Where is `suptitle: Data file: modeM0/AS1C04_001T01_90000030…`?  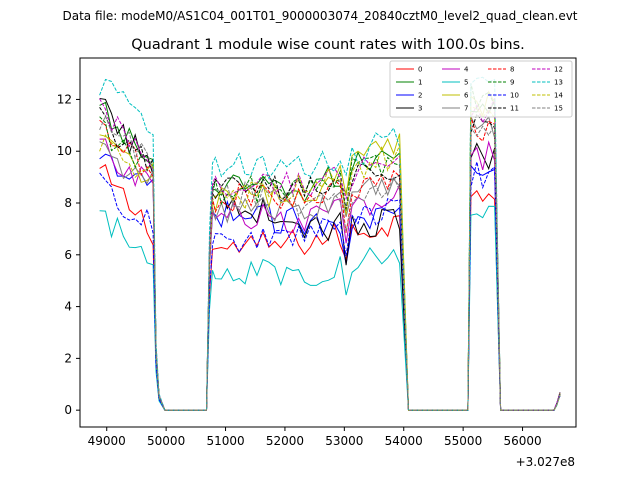 suptitle: Data file: modeM0/AS1C04_001T01_90000030… is located at coordinates (319, 16).